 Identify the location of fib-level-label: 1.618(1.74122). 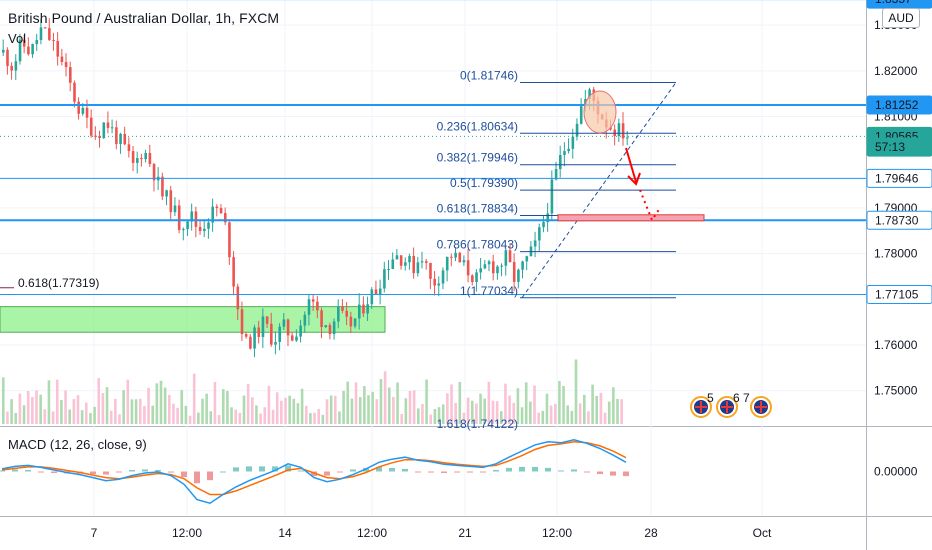
(477, 424).